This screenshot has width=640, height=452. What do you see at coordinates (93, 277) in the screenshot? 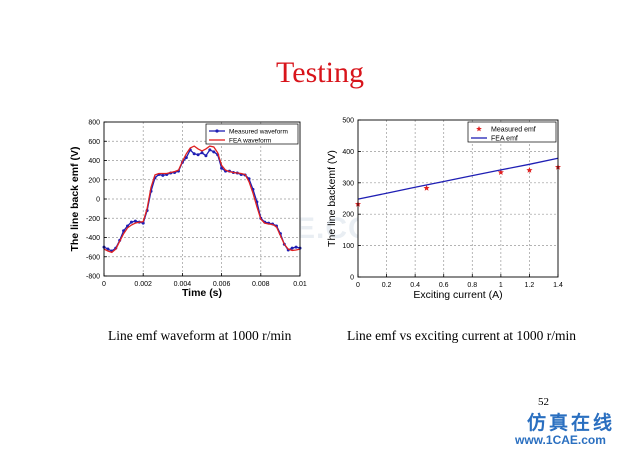
I see `y-tick-label: -800` at bounding box center [93, 277].